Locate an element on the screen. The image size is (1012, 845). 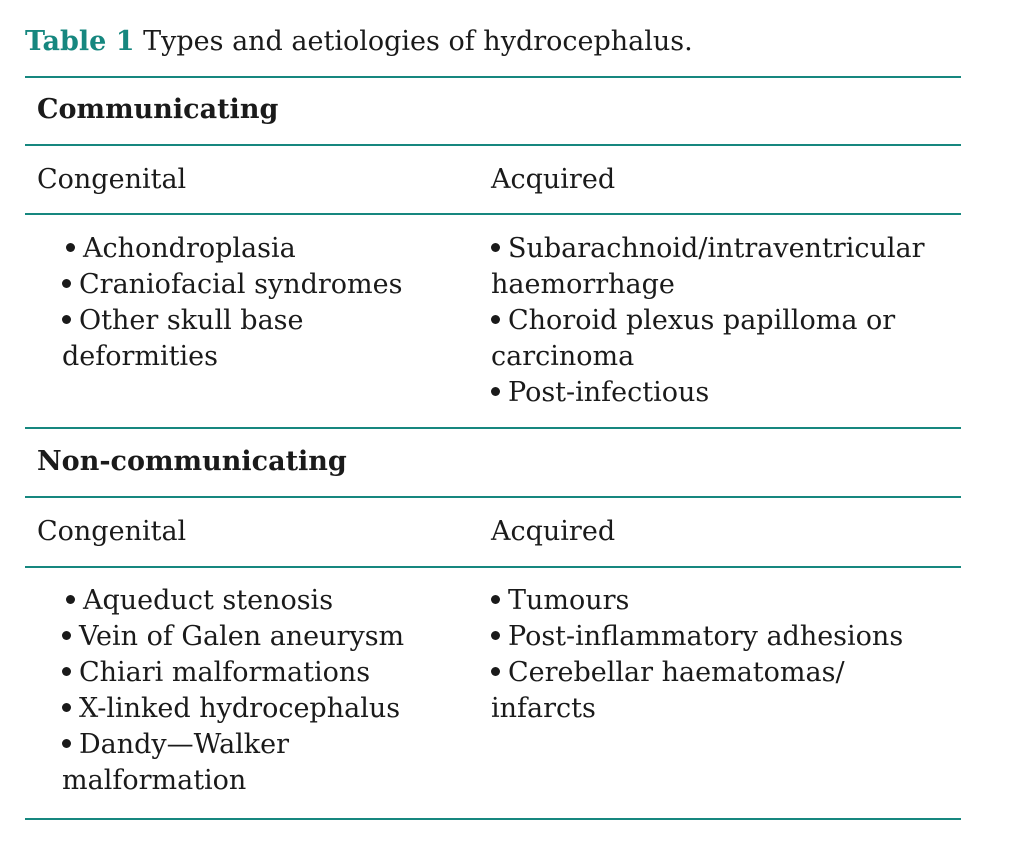
list-item-text: Post-infectious is located at coordinates (609, 392).